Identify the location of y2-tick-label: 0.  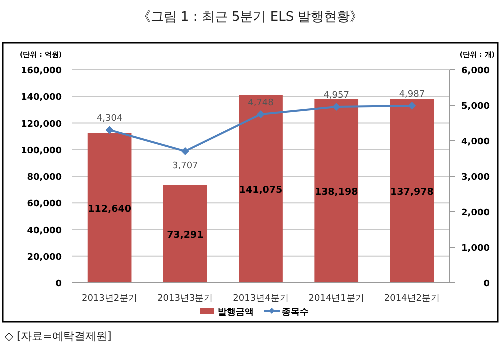
(487, 285).